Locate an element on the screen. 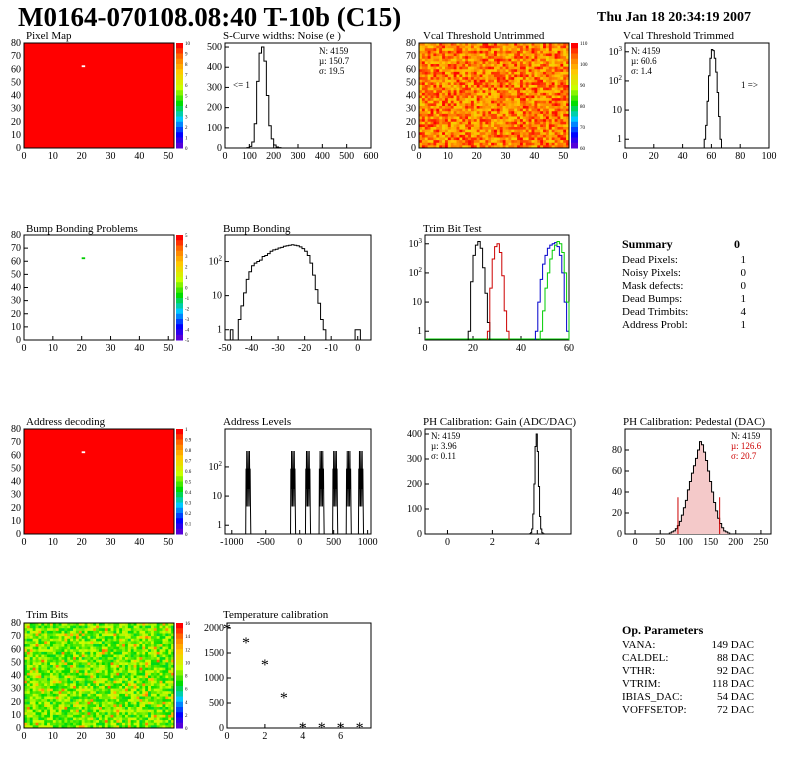 The image size is (796, 772). y-tick-label: 60 is located at coordinates (16, 649).